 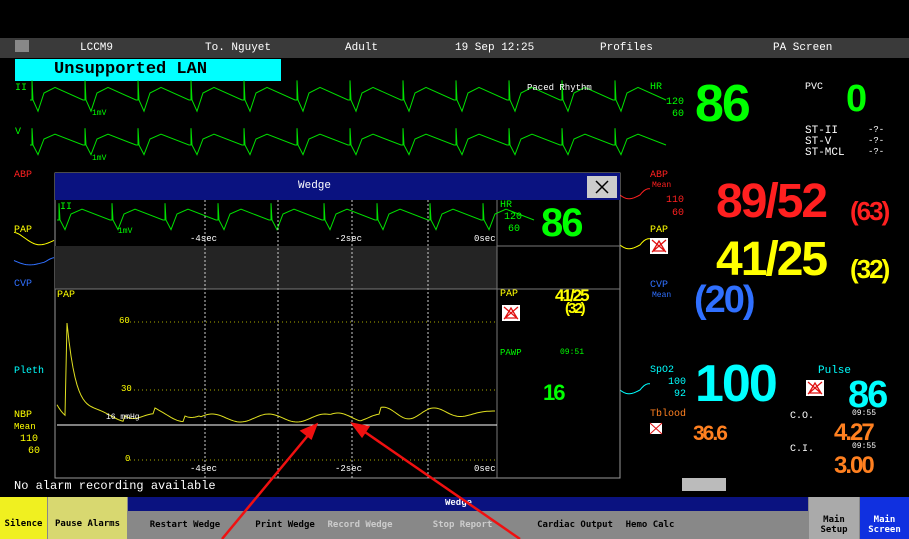 I want to click on label: ST-MCL, so click(x=825, y=153).